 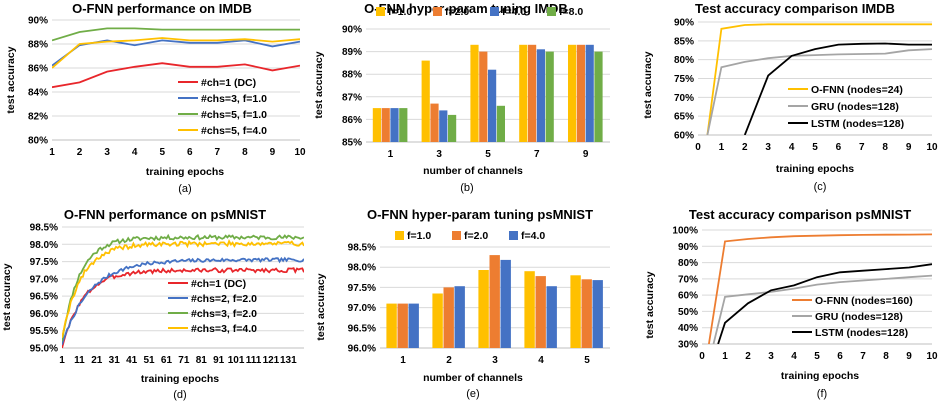 What do you see at coordinates (745, 147) in the screenshot?
I see `xtick-label-c: 2` at bounding box center [745, 147].